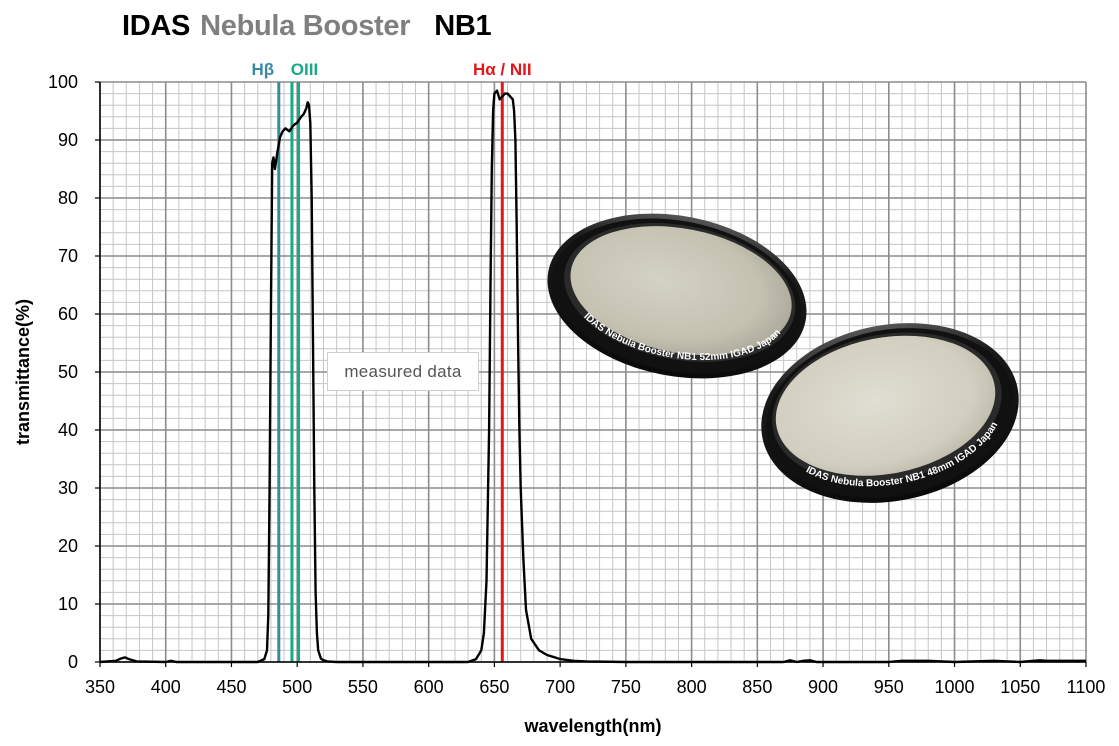 This screenshot has width=1119, height=746. Describe the element at coordinates (304, 69) in the screenshot. I see `emission-line-label: OIII` at that location.